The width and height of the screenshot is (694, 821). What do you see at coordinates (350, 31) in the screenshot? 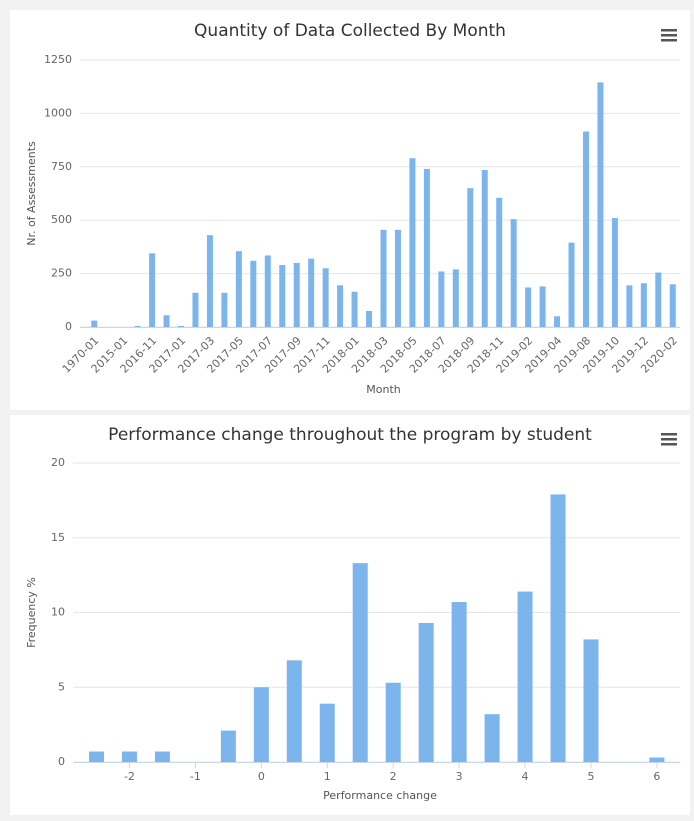
I see `chart-title: Quantity of Data Collected By Month` at bounding box center [350, 31].